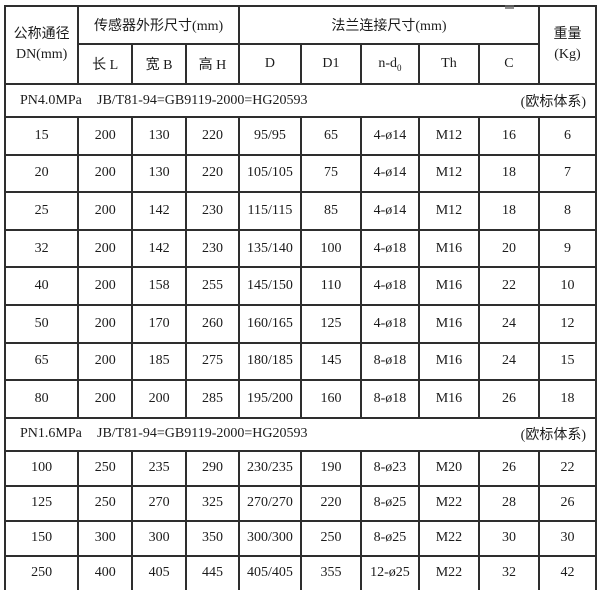 The image size is (600, 590). What do you see at coordinates (567, 45) in the screenshot?
I see `header-weight: 重量 (Kg)` at bounding box center [567, 45].